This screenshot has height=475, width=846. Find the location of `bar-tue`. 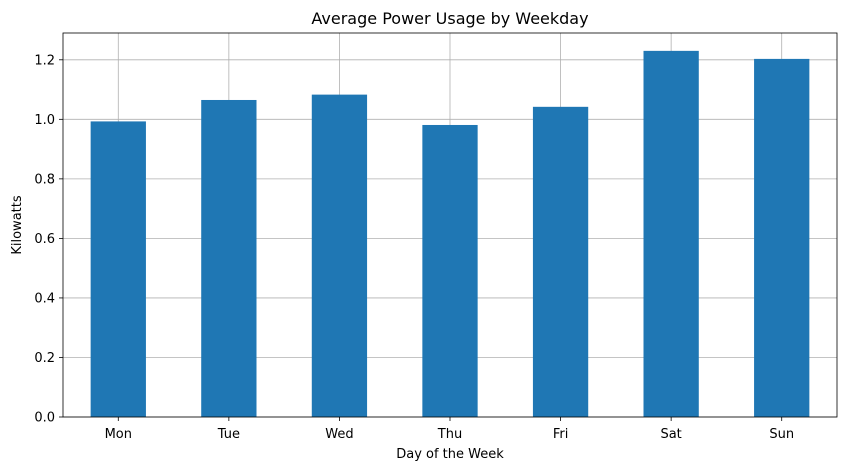

bar-tue is located at coordinates (229, 258).